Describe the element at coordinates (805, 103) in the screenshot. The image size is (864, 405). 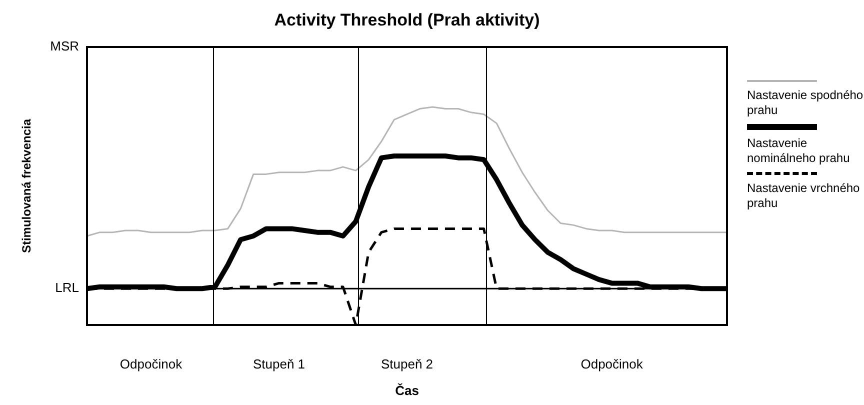
I see `text: Nastavenie spodného prahu` at that location.